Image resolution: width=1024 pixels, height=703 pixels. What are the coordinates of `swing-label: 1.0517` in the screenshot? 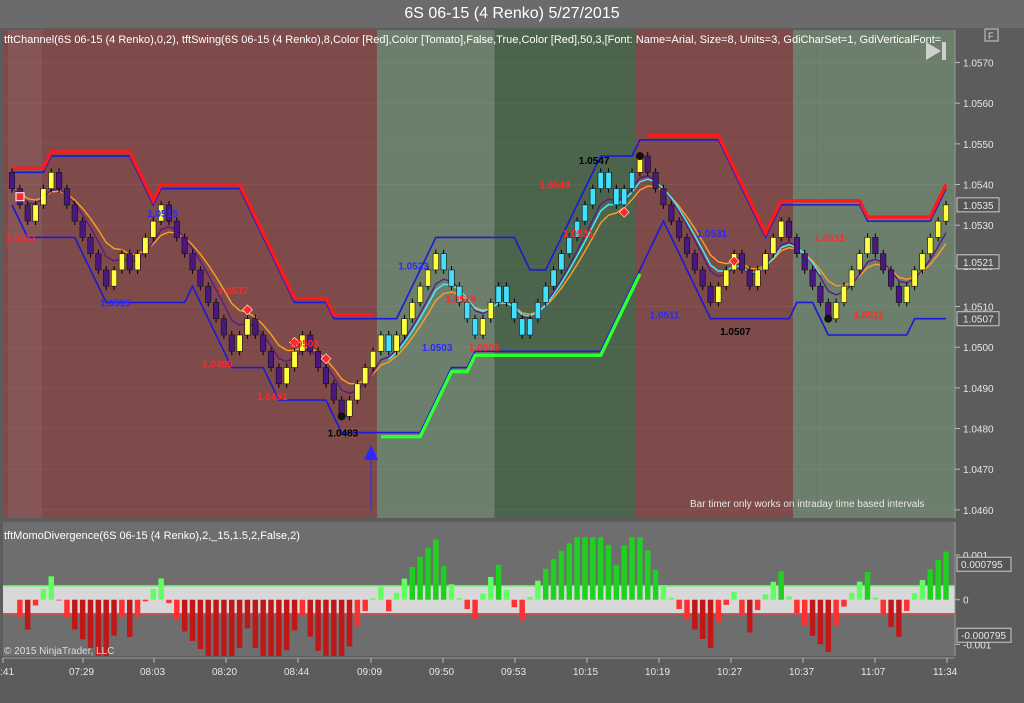 It's located at (233, 291).